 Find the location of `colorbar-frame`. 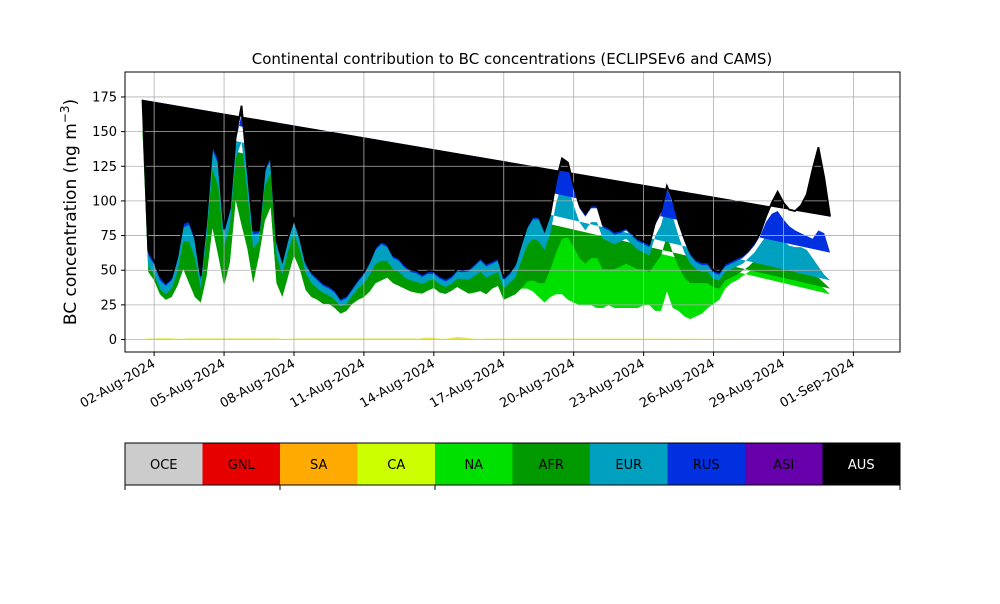

colorbar-frame is located at coordinates (512, 464).